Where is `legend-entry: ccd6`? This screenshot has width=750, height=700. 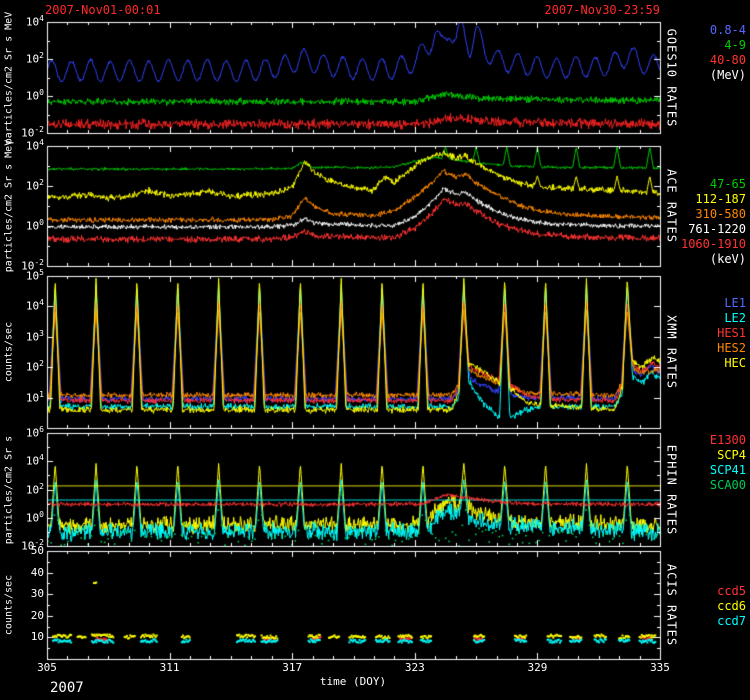 legend-entry: ccd6 is located at coordinates (731, 606).